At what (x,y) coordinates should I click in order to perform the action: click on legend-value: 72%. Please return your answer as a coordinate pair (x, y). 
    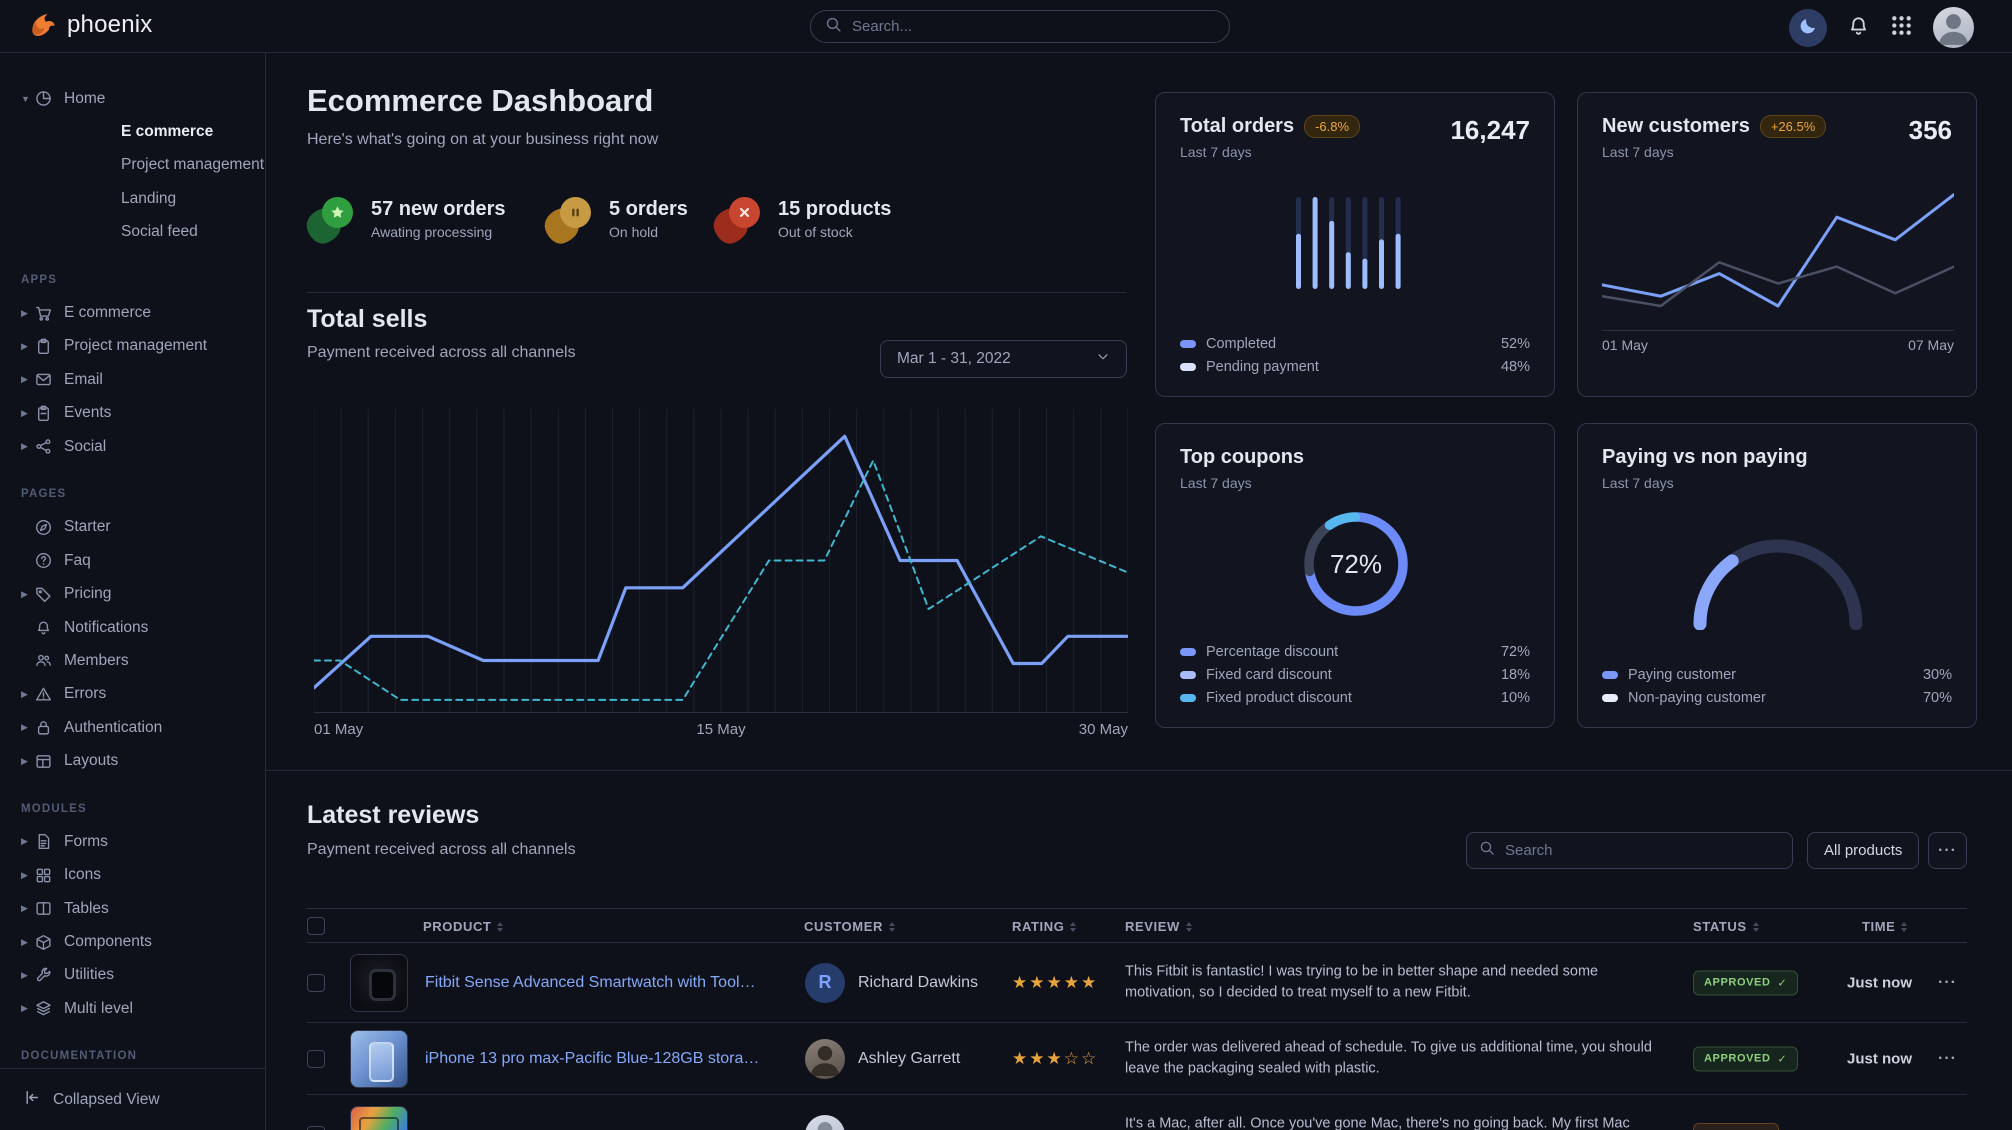
    Looking at the image, I should click on (1515, 651).